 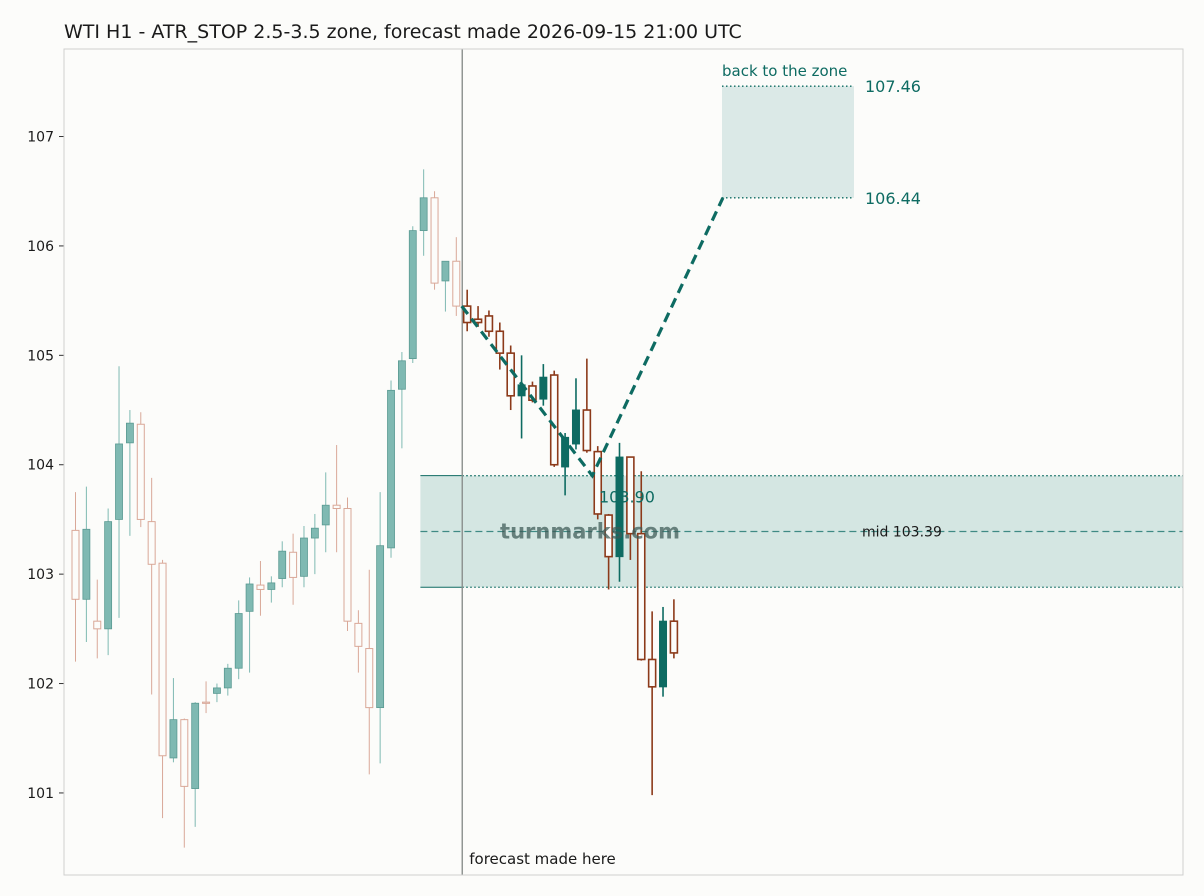 I want to click on y-tick-label: 104, so click(x=40, y=466).